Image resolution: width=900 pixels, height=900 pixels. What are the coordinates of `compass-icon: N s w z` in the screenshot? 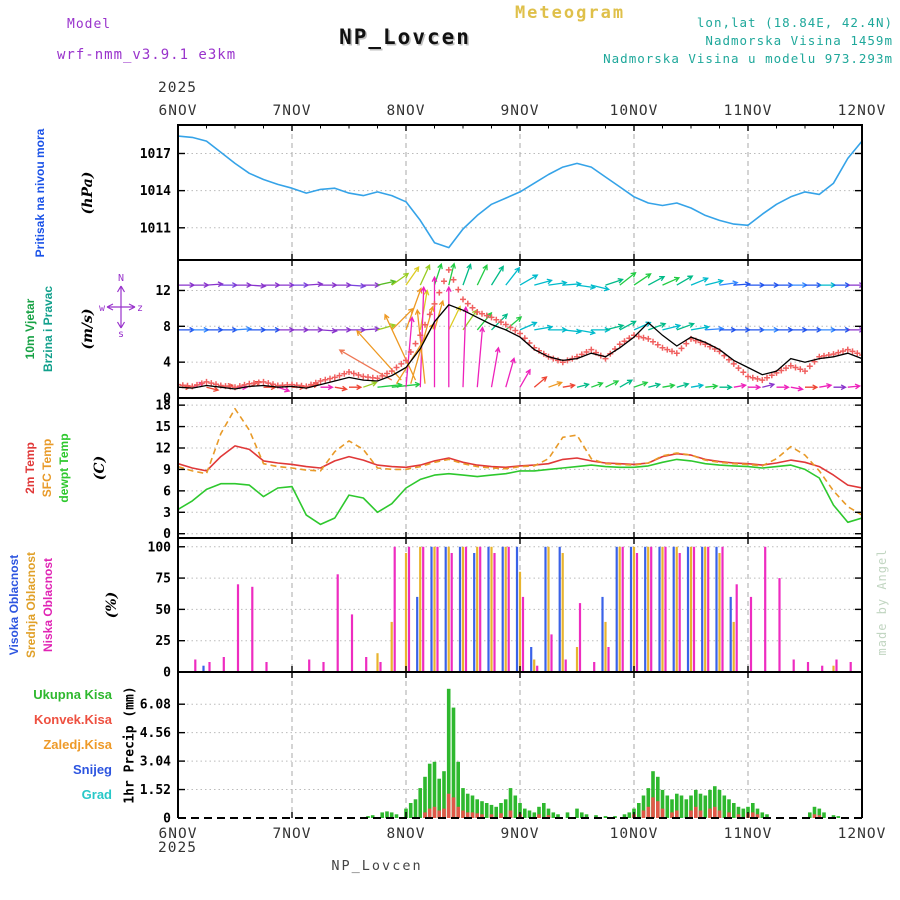 It's located at (121, 306).